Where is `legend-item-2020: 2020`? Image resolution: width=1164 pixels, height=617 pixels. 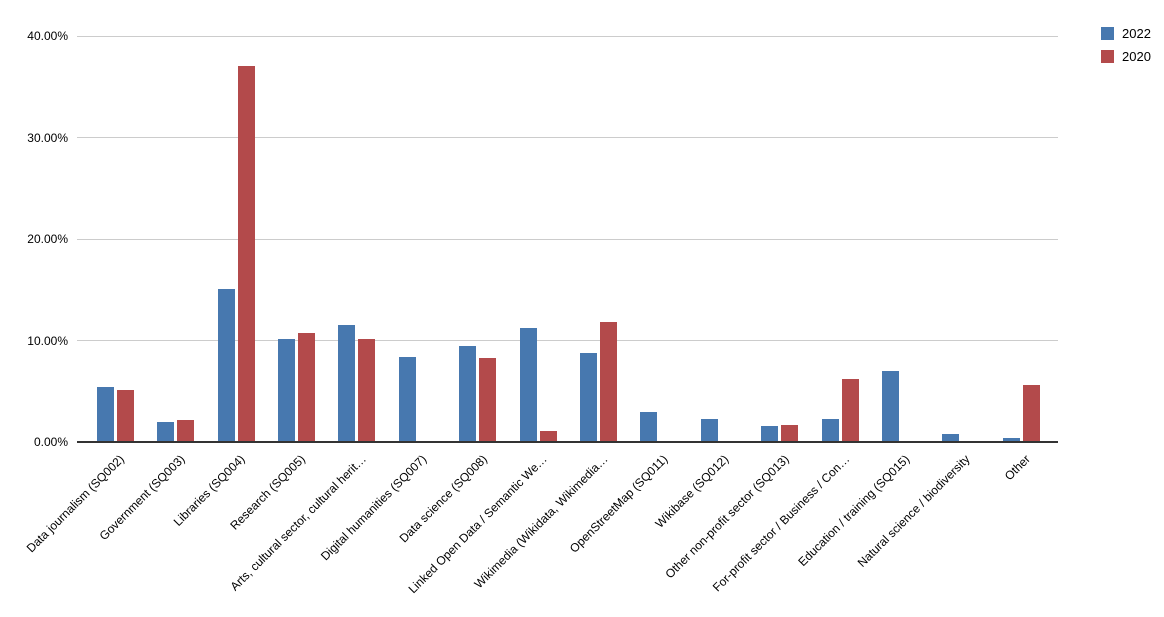 legend-item-2020: 2020 is located at coordinates (1126, 56).